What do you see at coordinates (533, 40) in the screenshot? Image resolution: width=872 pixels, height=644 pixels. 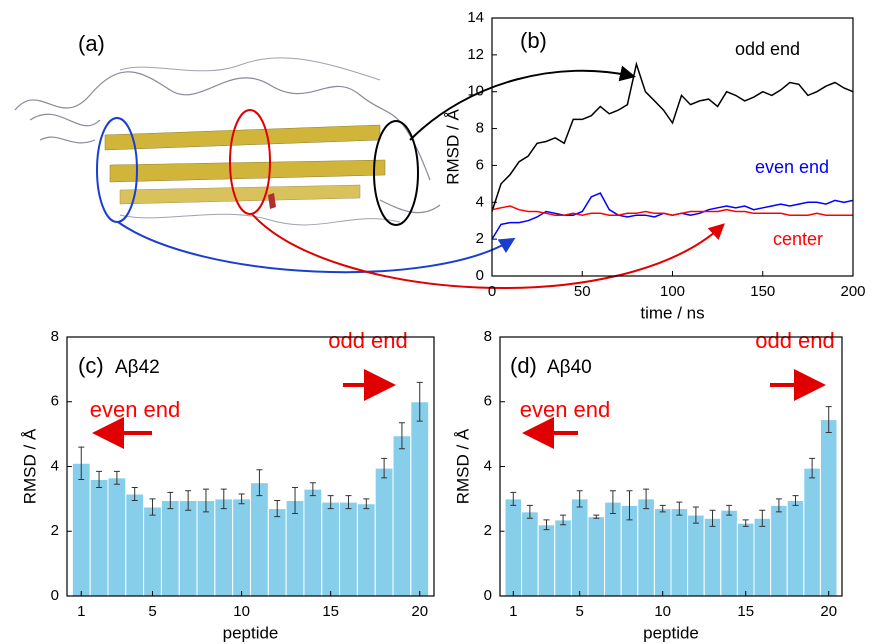 I see `panel-label: (b)` at bounding box center [533, 40].